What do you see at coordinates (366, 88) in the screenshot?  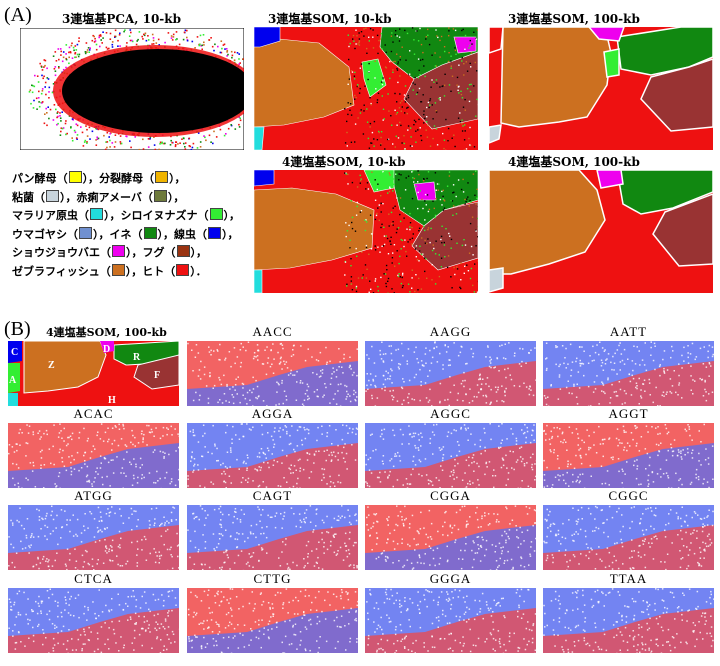 I see `som3-10kb-map` at bounding box center [366, 88].